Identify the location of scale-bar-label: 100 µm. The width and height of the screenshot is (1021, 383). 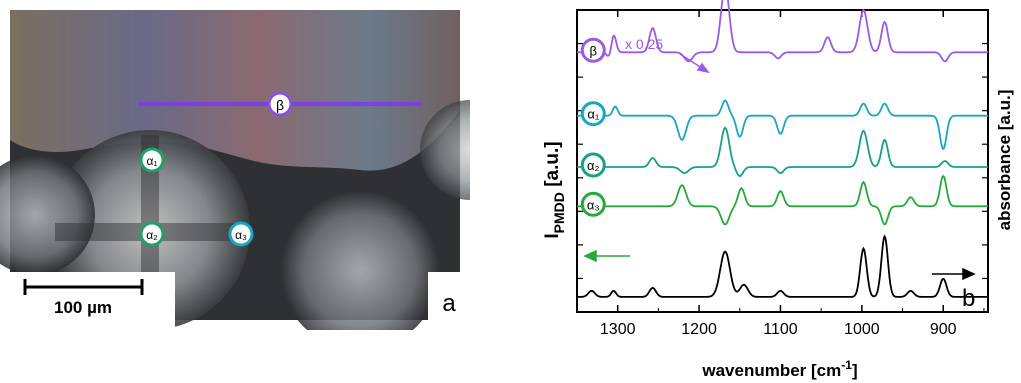
(83, 307).